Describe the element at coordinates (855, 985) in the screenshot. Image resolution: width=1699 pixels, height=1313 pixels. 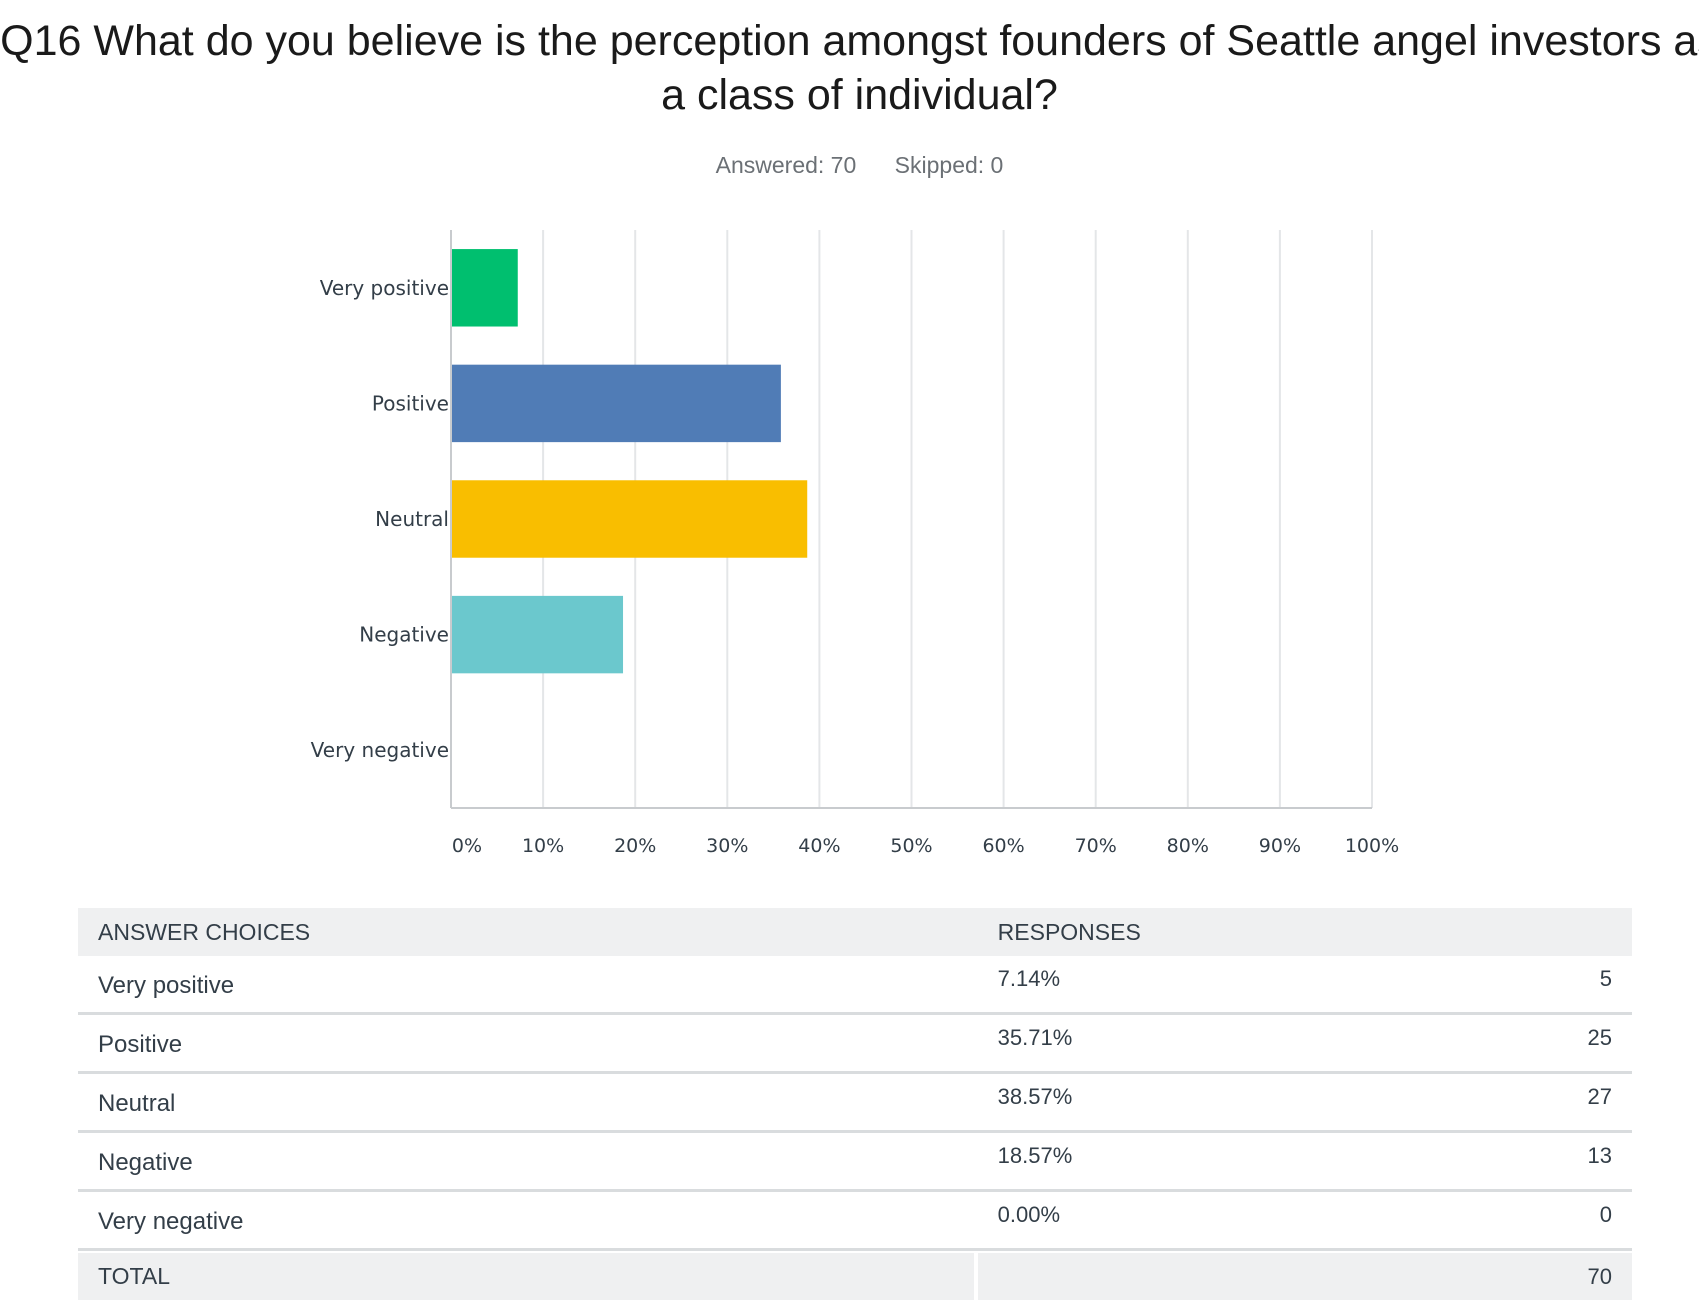
I see `table-row: Very positive 7.14% 5` at that location.